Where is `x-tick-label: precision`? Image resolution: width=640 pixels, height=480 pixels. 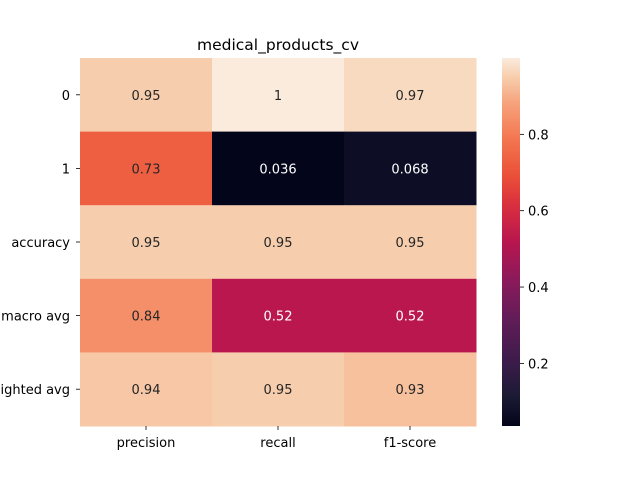
x-tick-label: precision is located at coordinates (146, 443).